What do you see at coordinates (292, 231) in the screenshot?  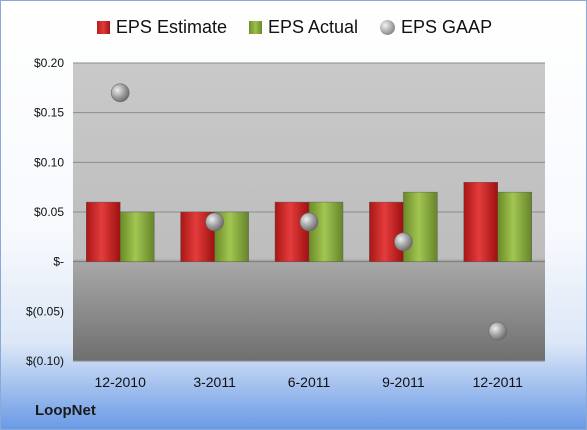 I see `bar-eps-estimate-6-2011` at bounding box center [292, 231].